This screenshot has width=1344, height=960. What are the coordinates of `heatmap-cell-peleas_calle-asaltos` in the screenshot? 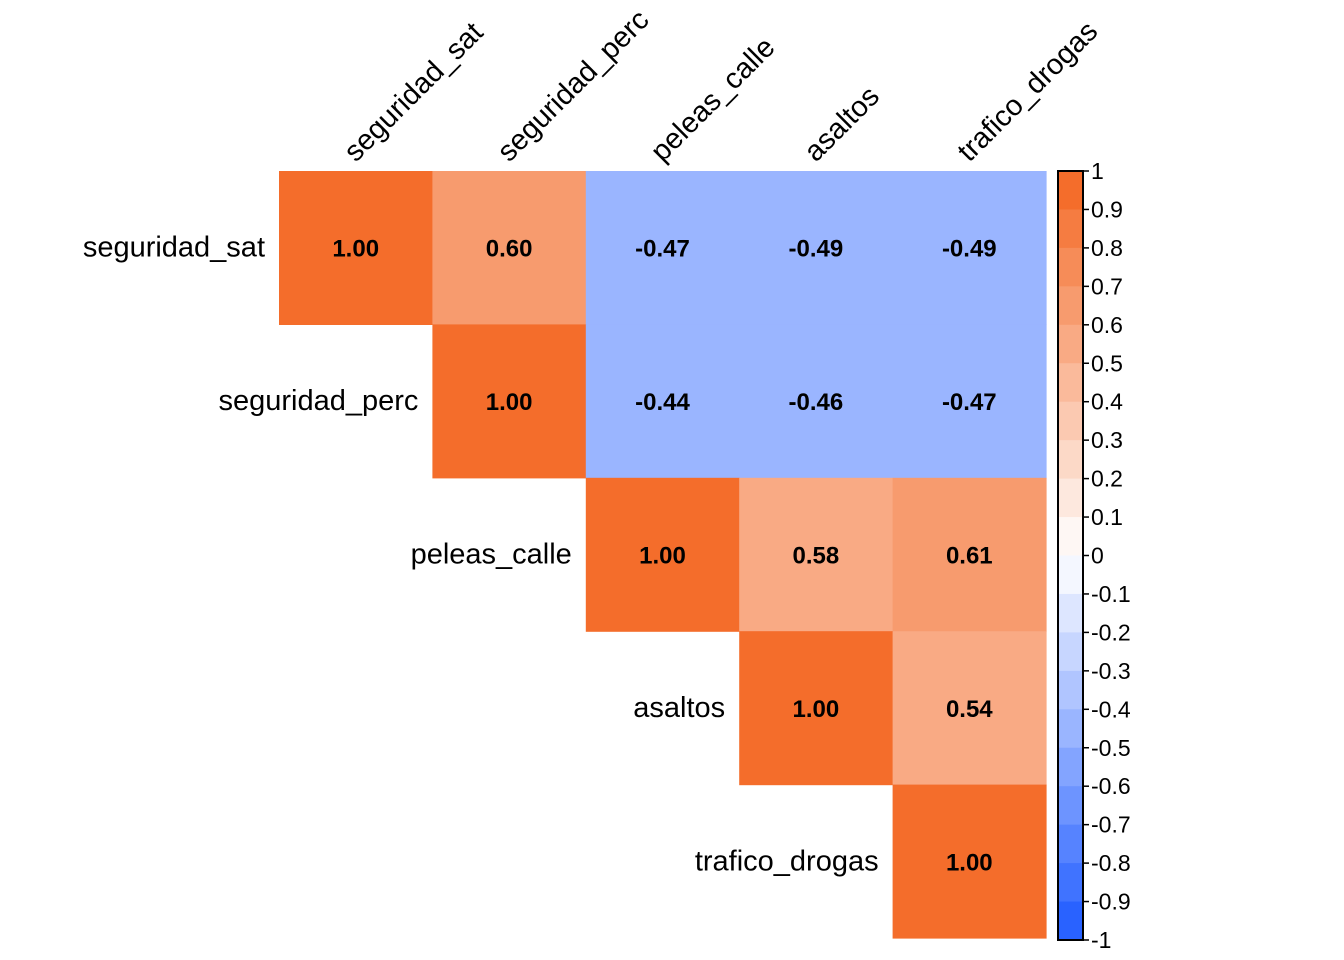 It's located at (816, 554).